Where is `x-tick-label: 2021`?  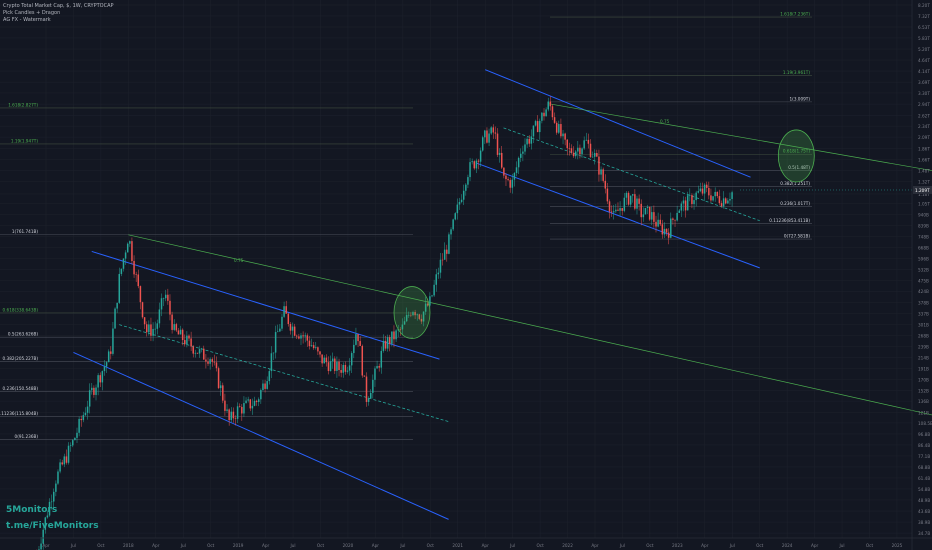 x-tick-label: 2021 is located at coordinates (457, 545).